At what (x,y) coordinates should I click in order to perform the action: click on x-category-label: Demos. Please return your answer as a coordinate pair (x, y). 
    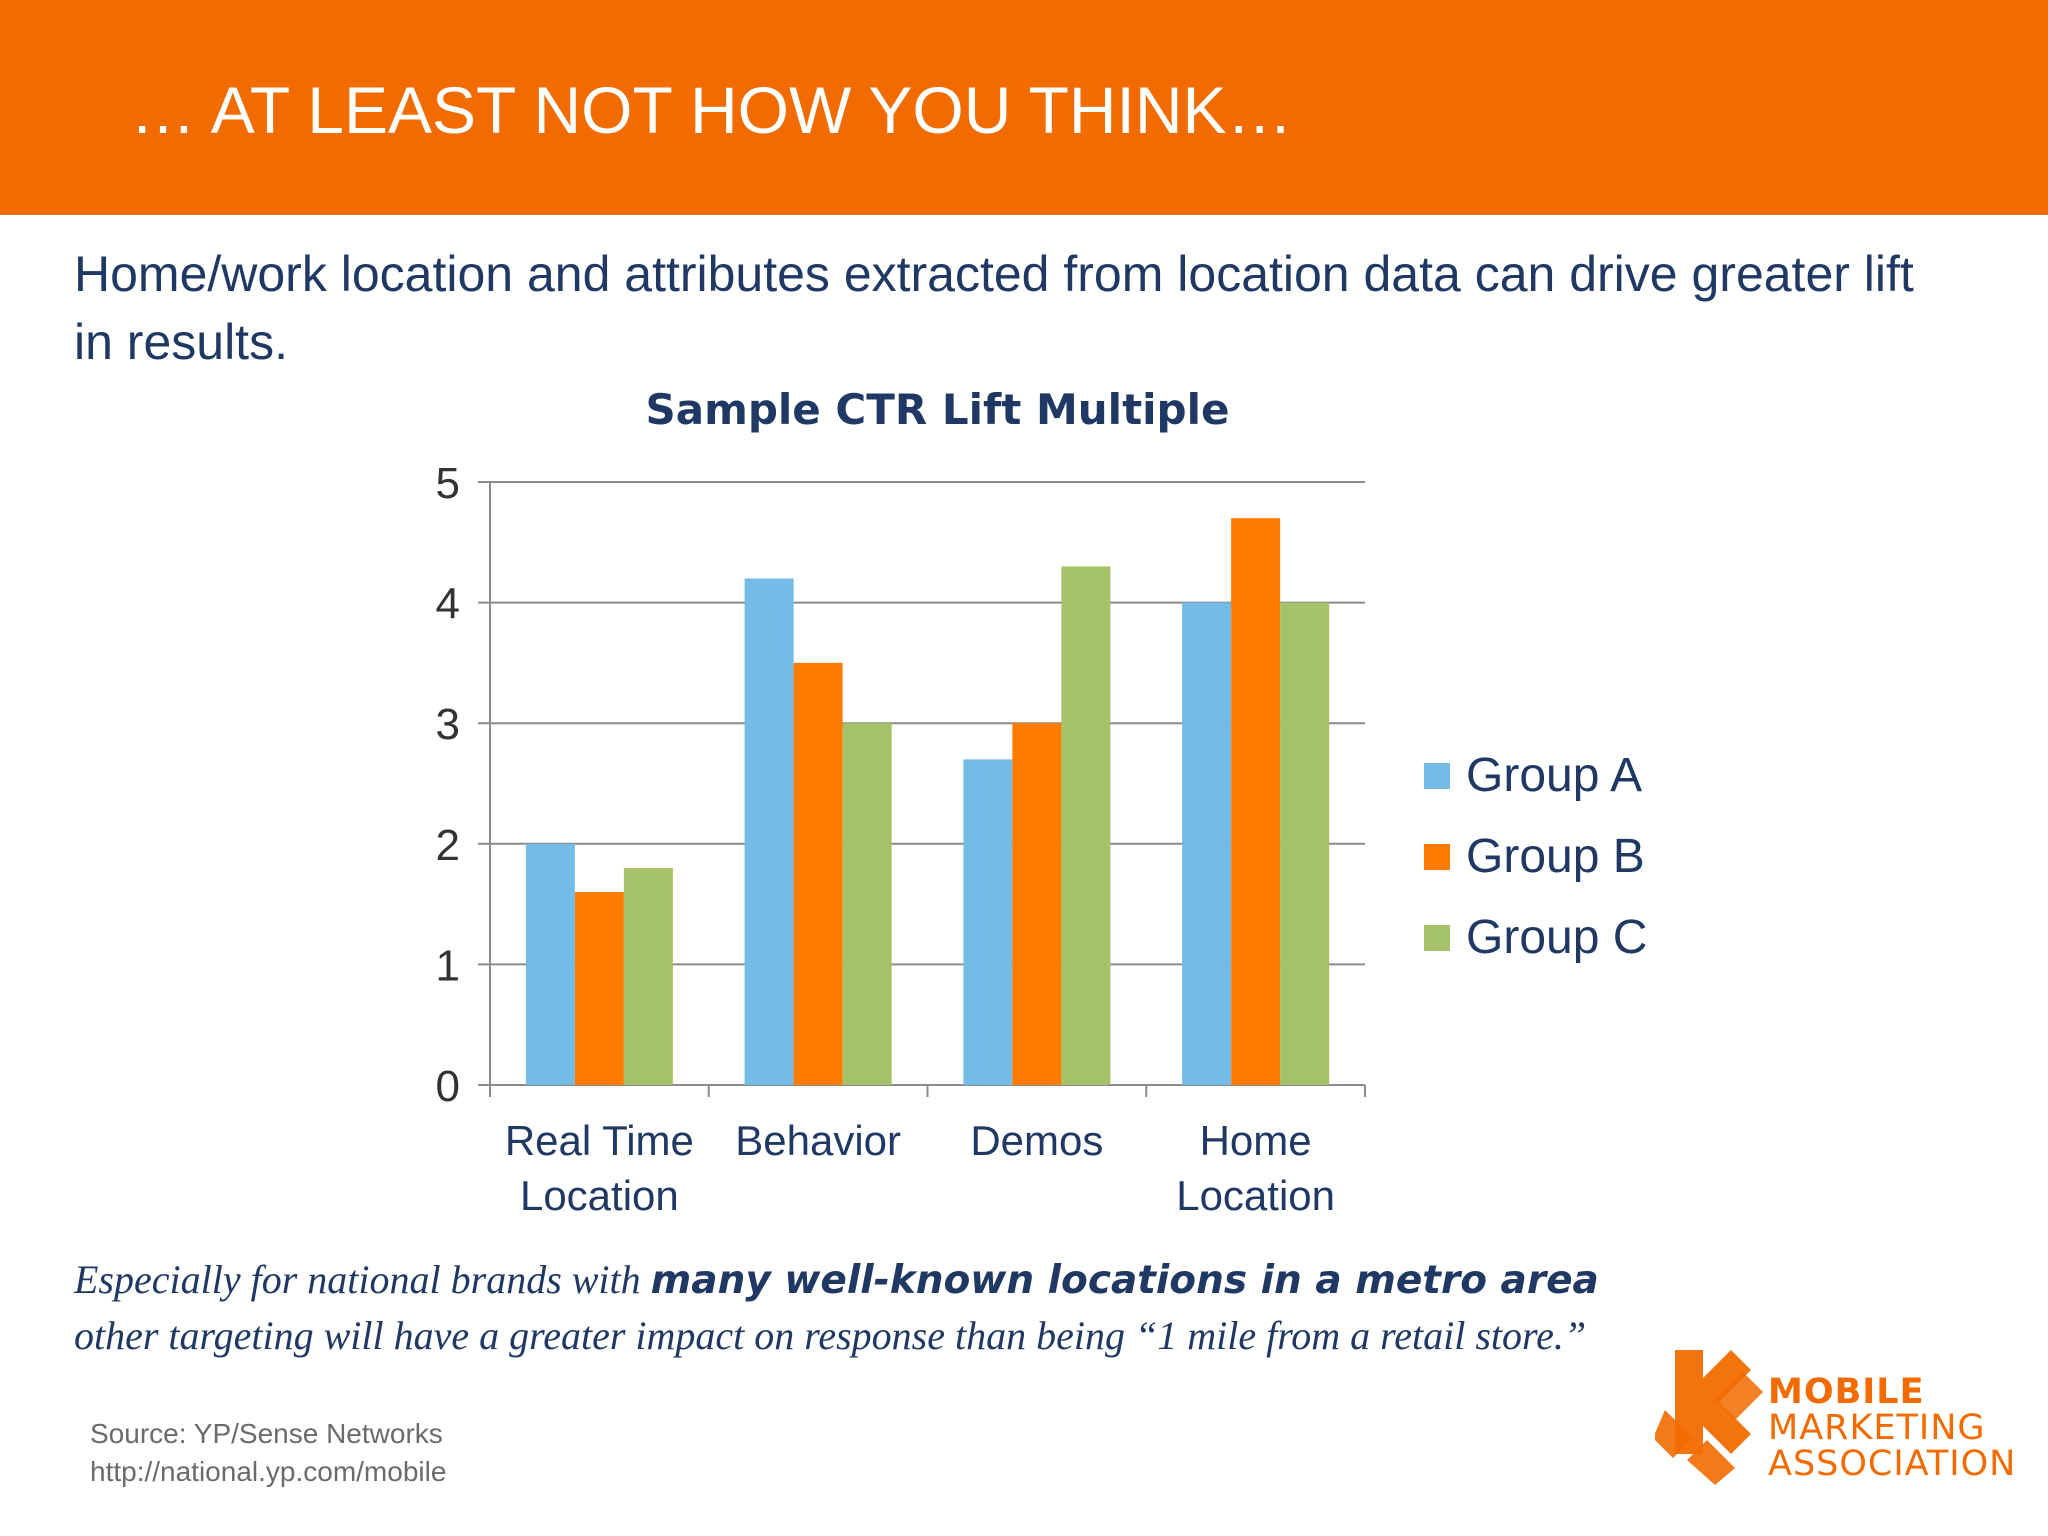
    Looking at the image, I should click on (1036, 1140).